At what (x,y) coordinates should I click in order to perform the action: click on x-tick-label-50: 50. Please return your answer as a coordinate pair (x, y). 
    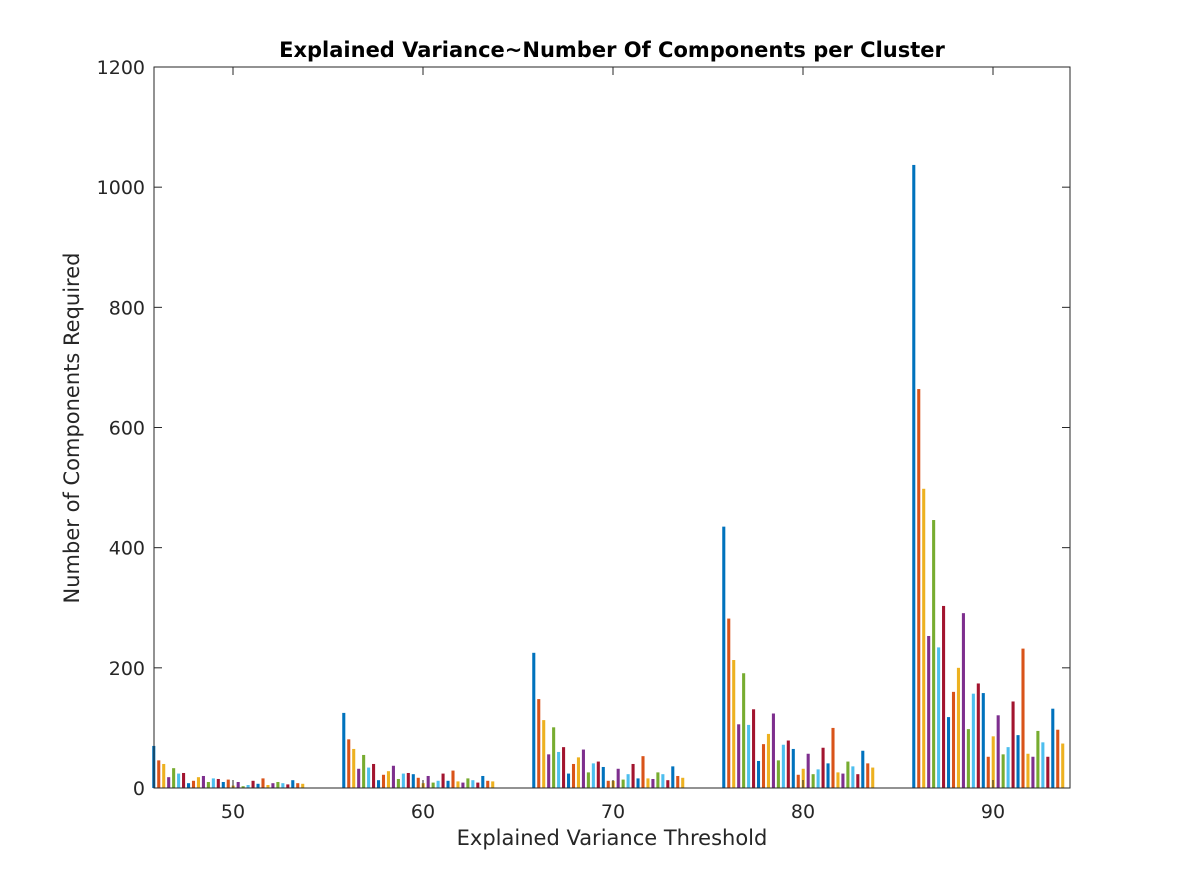
    Looking at the image, I should click on (233, 812).